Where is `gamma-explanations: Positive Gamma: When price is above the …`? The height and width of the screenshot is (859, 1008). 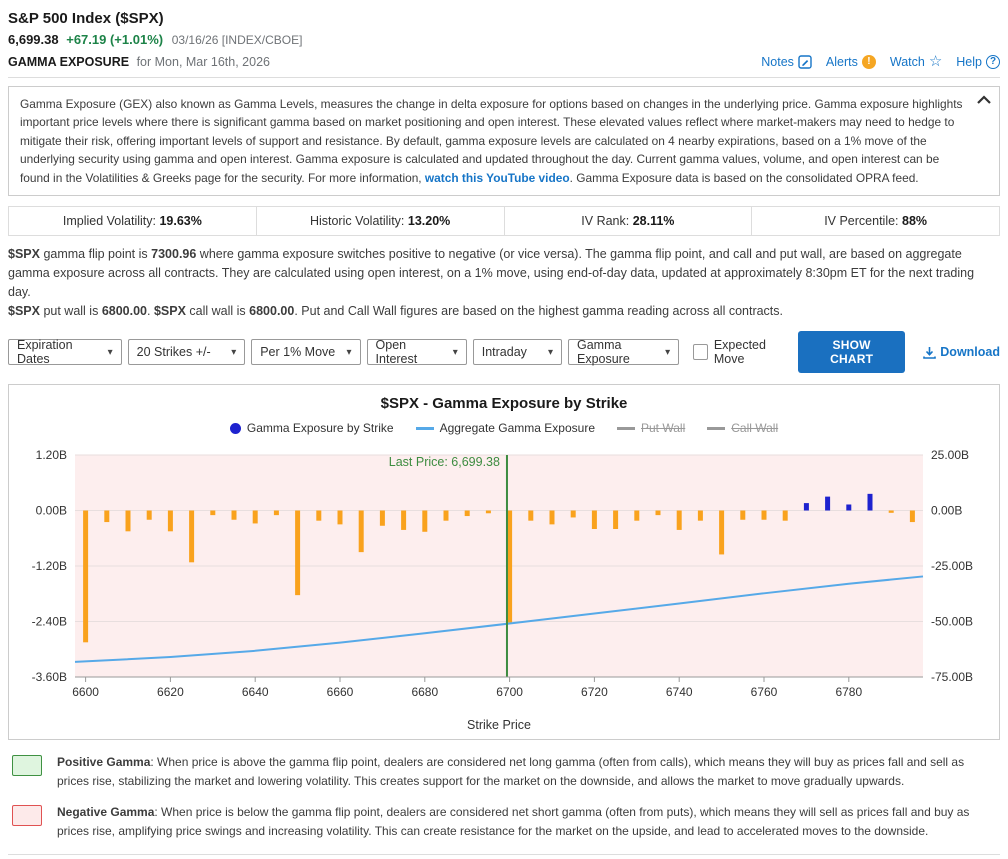
gamma-explanations: Positive Gamma: When price is above the … is located at coordinates (504, 804).